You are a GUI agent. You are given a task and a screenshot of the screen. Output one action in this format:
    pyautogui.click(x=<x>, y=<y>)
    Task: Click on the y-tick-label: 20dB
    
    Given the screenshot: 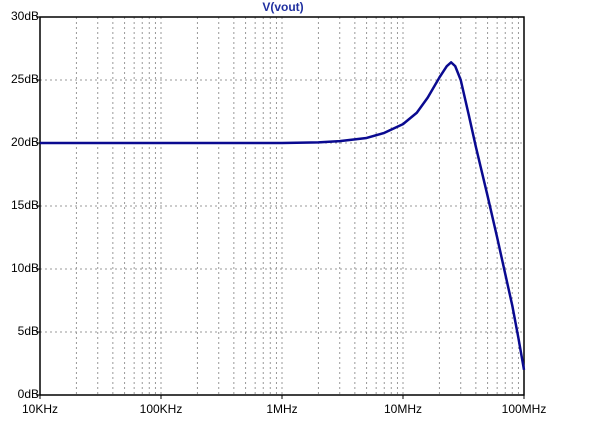 What is the action you would take?
    pyautogui.click(x=25, y=142)
    